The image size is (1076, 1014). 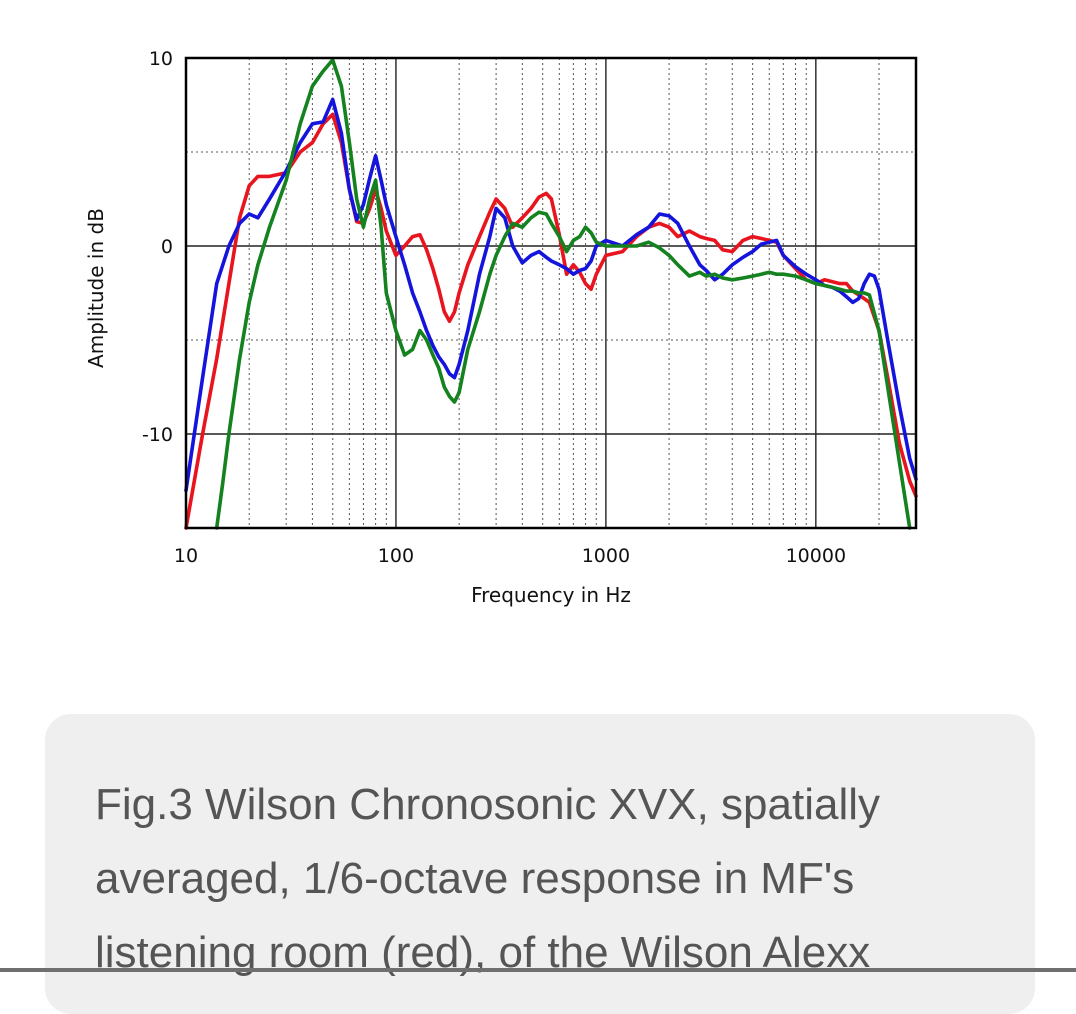 I want to click on x-axis-title: Frequency in Hz, so click(x=551, y=595).